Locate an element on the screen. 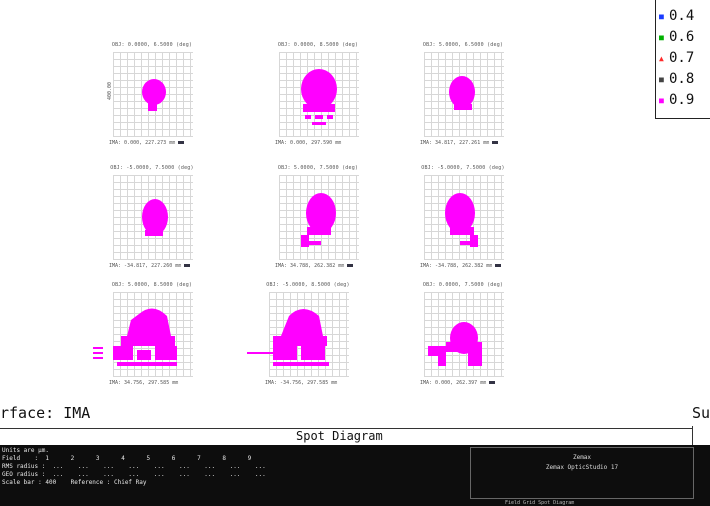  info-line: Field : 1 2 3 4 5 6 7 8 9 is located at coordinates (127, 458).